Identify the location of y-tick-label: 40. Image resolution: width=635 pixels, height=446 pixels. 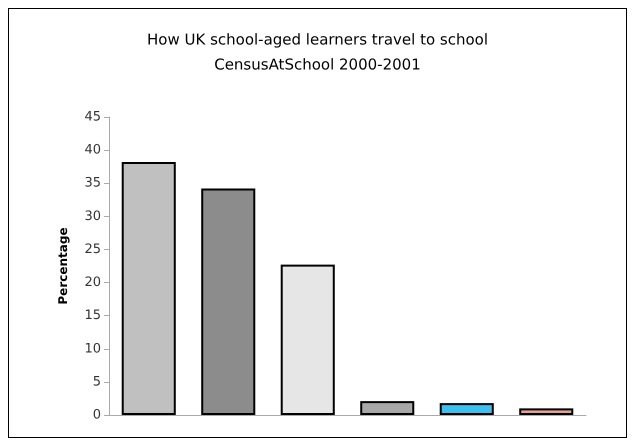
(92, 150).